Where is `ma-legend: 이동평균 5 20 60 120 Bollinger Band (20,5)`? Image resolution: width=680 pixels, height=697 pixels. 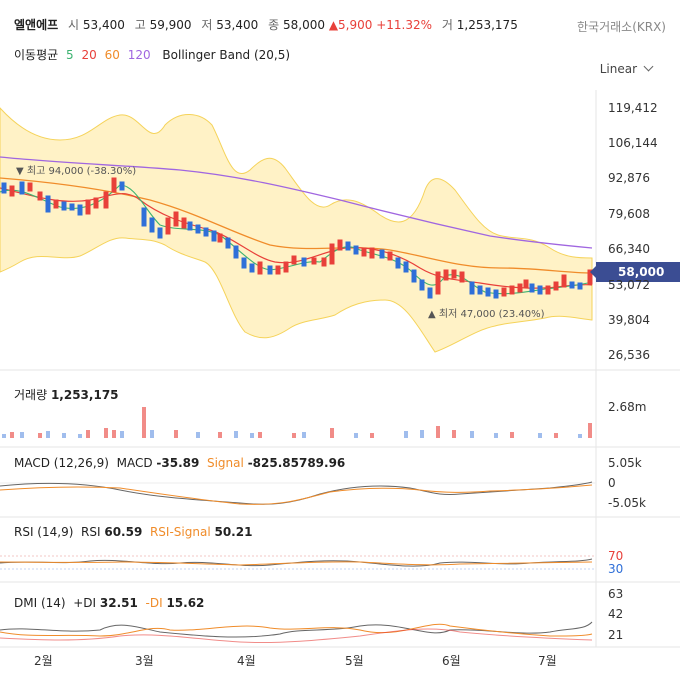 ma-legend: 이동평균 5 20 60 120 Bollinger Band (20,5) is located at coordinates (154, 54).